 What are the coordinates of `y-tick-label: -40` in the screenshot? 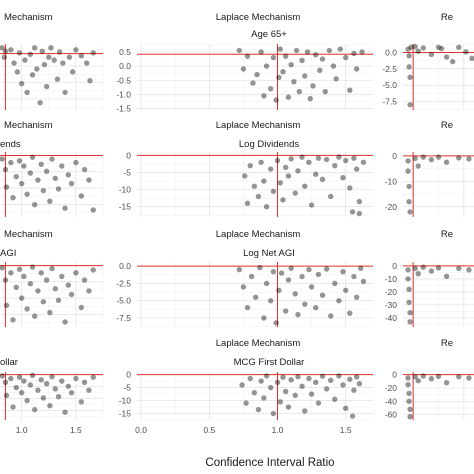 It's located at (391, 401).